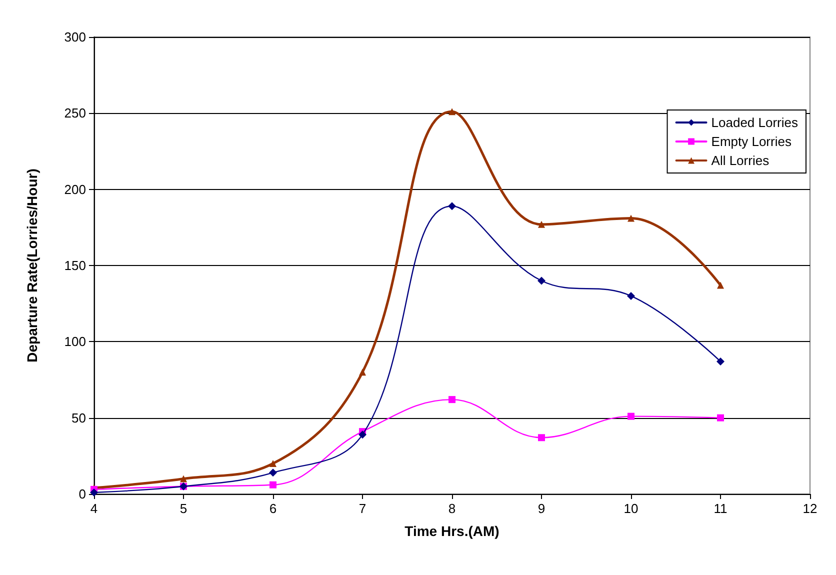 This screenshot has height=575, width=836. What do you see at coordinates (362, 508) in the screenshot?
I see `x-tick-label: 7` at bounding box center [362, 508].